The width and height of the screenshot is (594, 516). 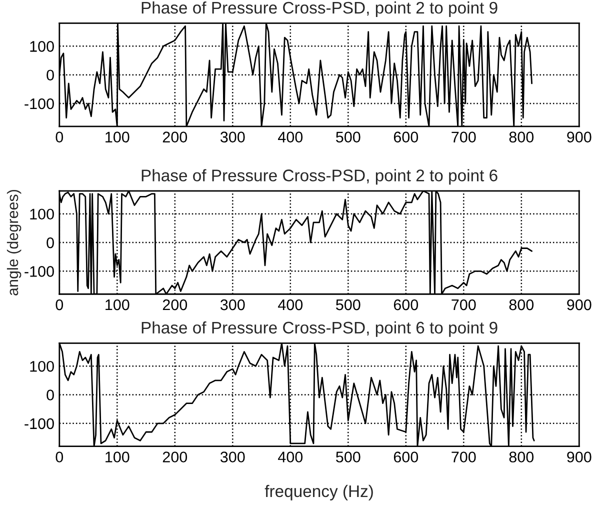 What do you see at coordinates (320, 9) in the screenshot?
I see `chart-title: Phase of Pressure Cross-PSD, point 2 to point 9` at bounding box center [320, 9].